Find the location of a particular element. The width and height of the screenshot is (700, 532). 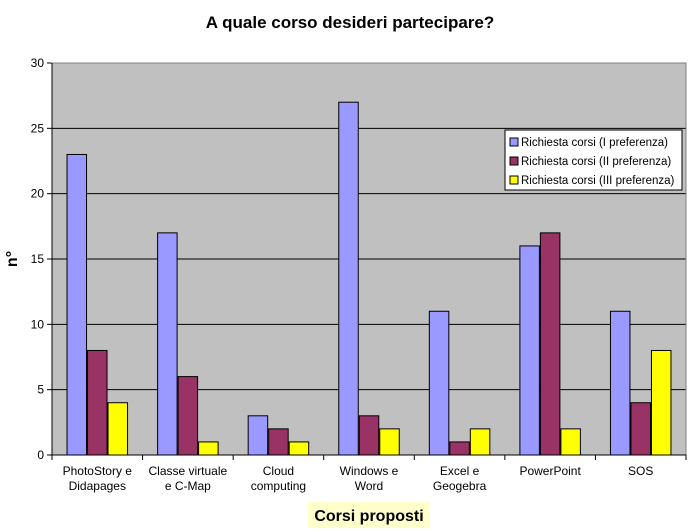

y-axis-title: n° is located at coordinates (12, 259).